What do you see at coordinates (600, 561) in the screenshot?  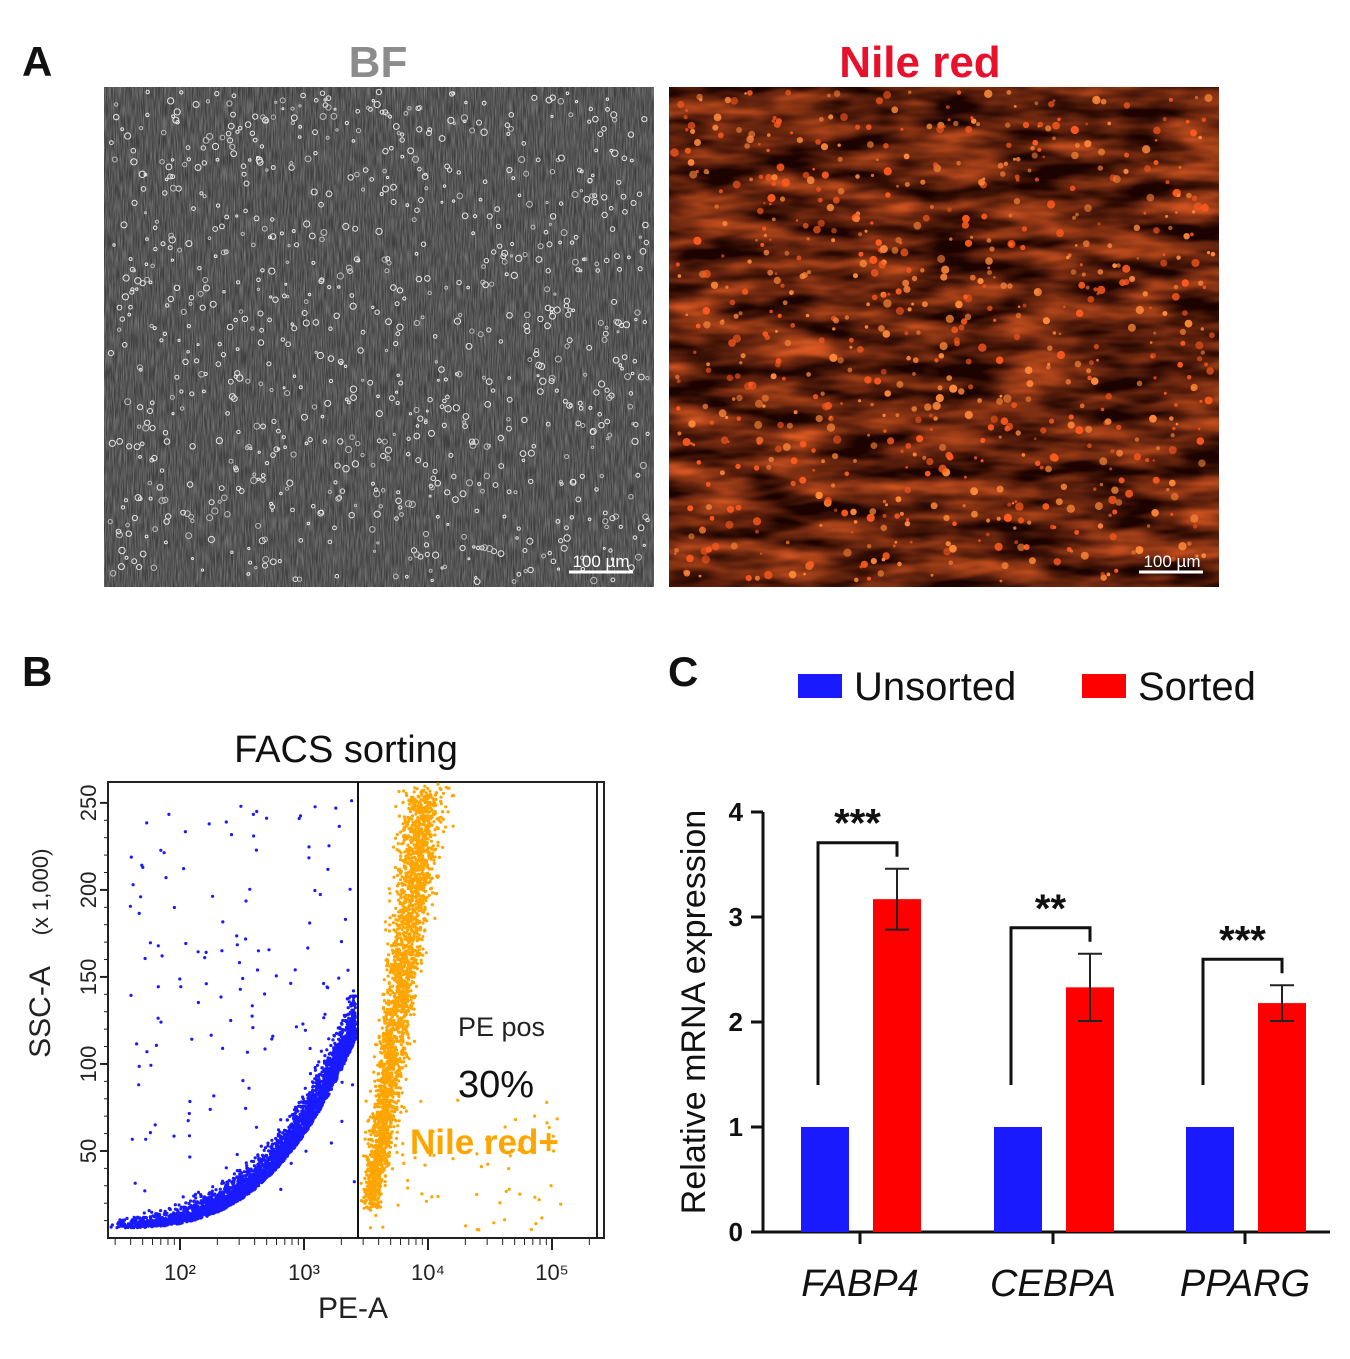 I see `bf-scale-label: 100 µm` at bounding box center [600, 561].